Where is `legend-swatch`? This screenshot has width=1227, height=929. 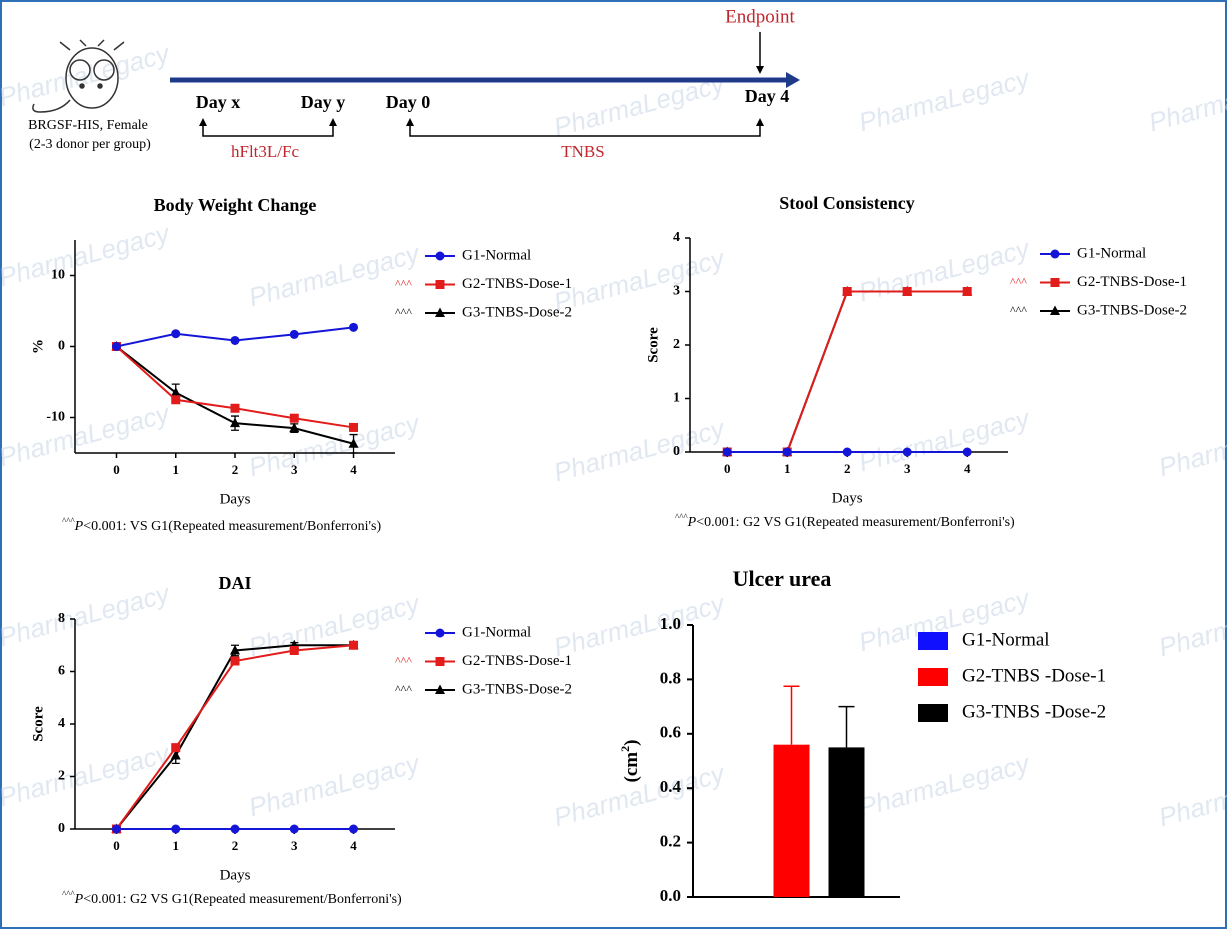 legend-swatch is located at coordinates (933, 713).